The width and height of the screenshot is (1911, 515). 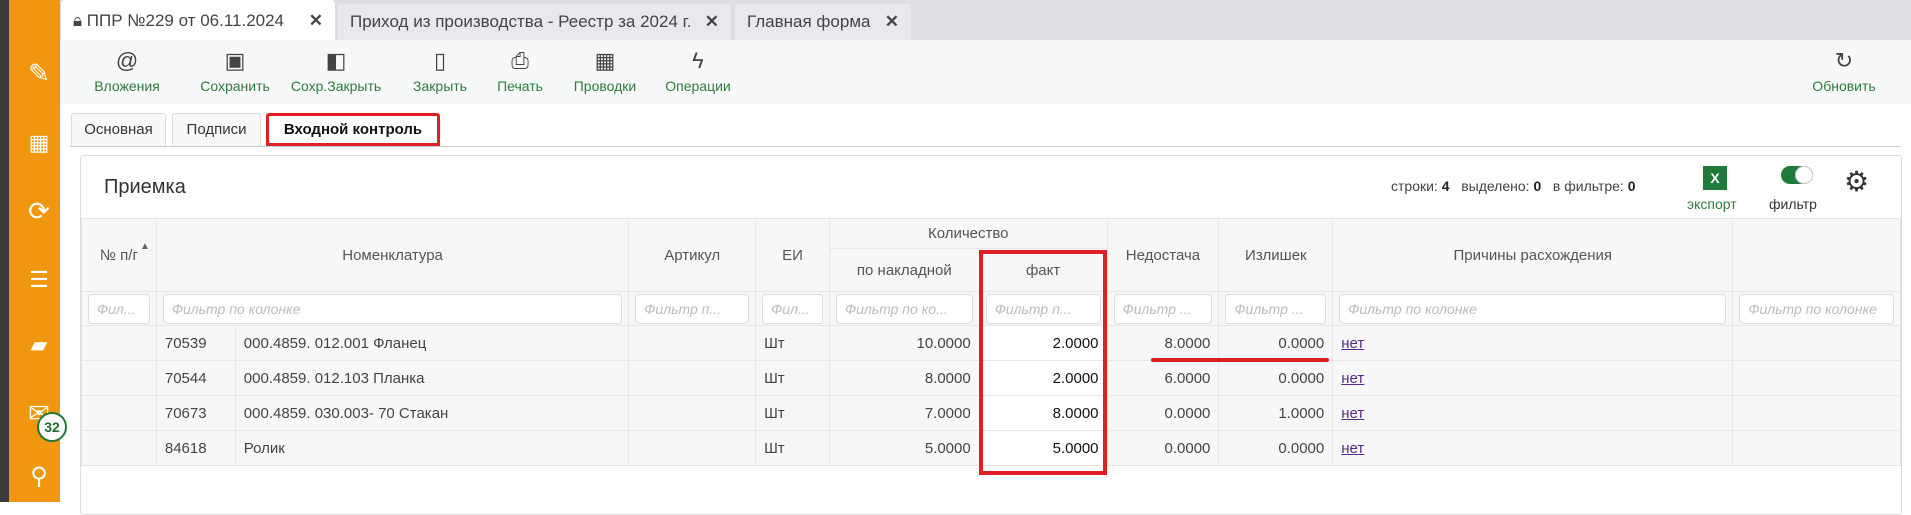 I want to click on operations-button: ϟ Операции, so click(x=698, y=71).